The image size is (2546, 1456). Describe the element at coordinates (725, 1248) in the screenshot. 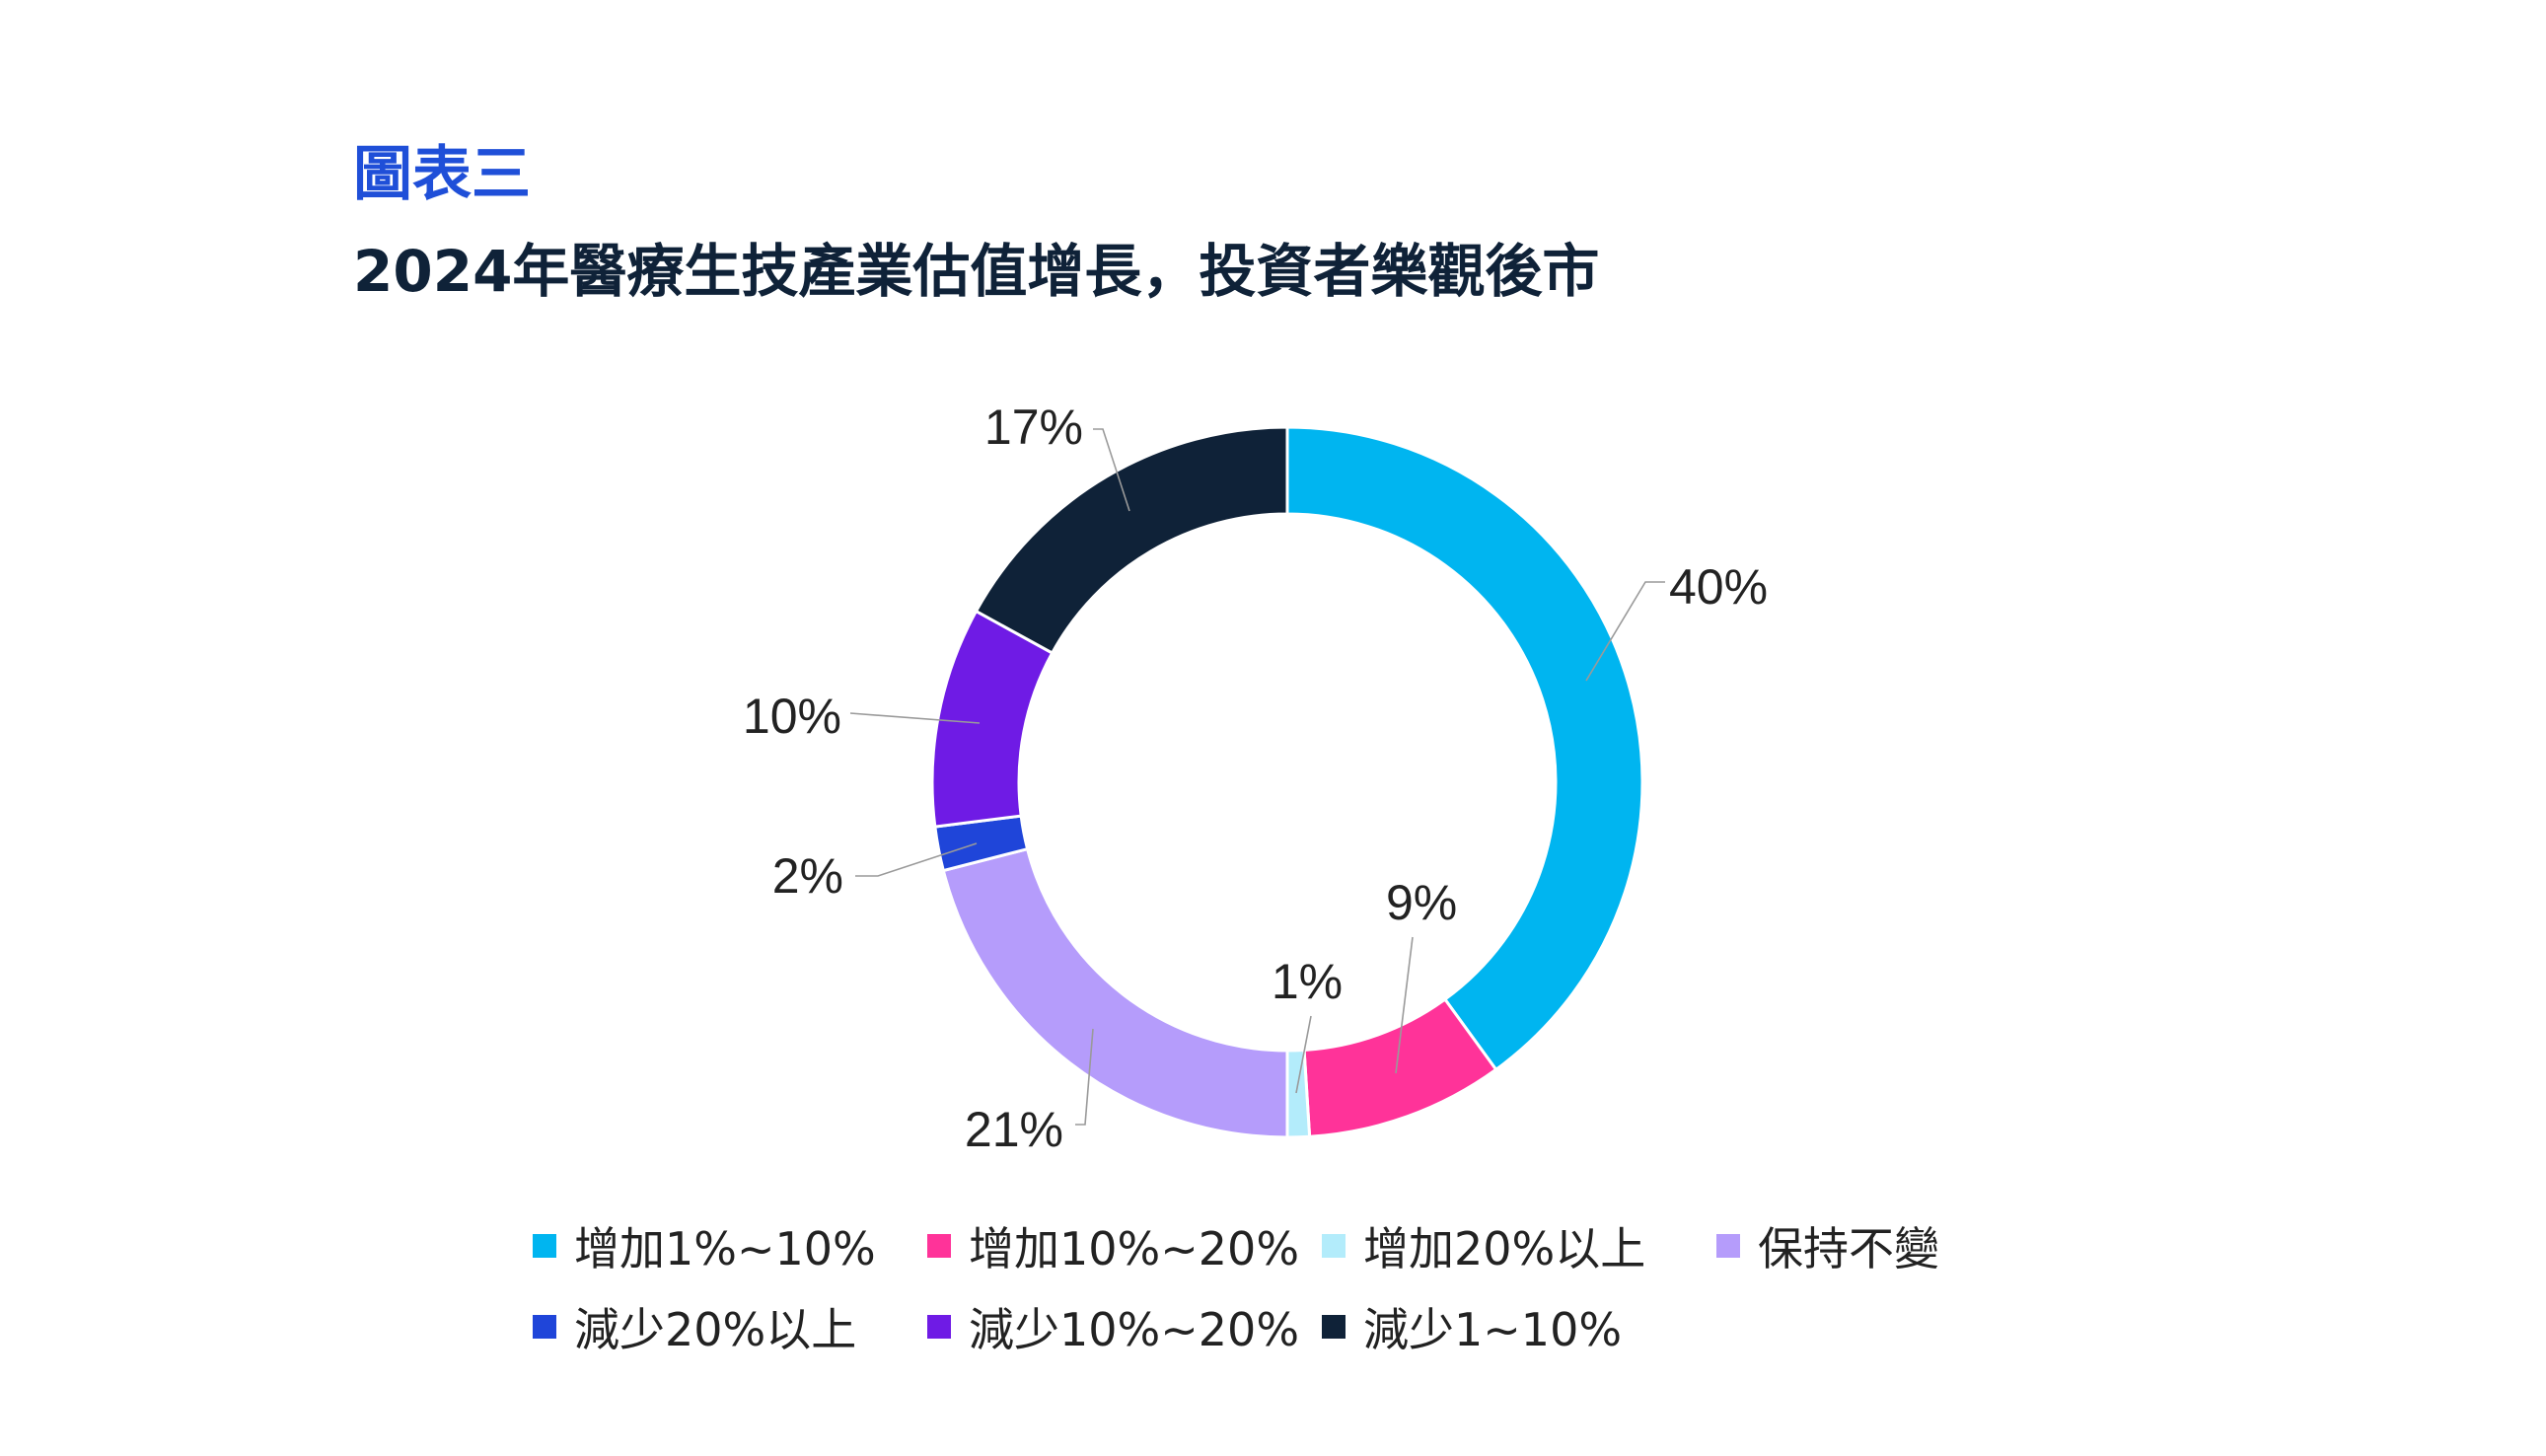

I see `legend-label: 增加1%~10%` at that location.